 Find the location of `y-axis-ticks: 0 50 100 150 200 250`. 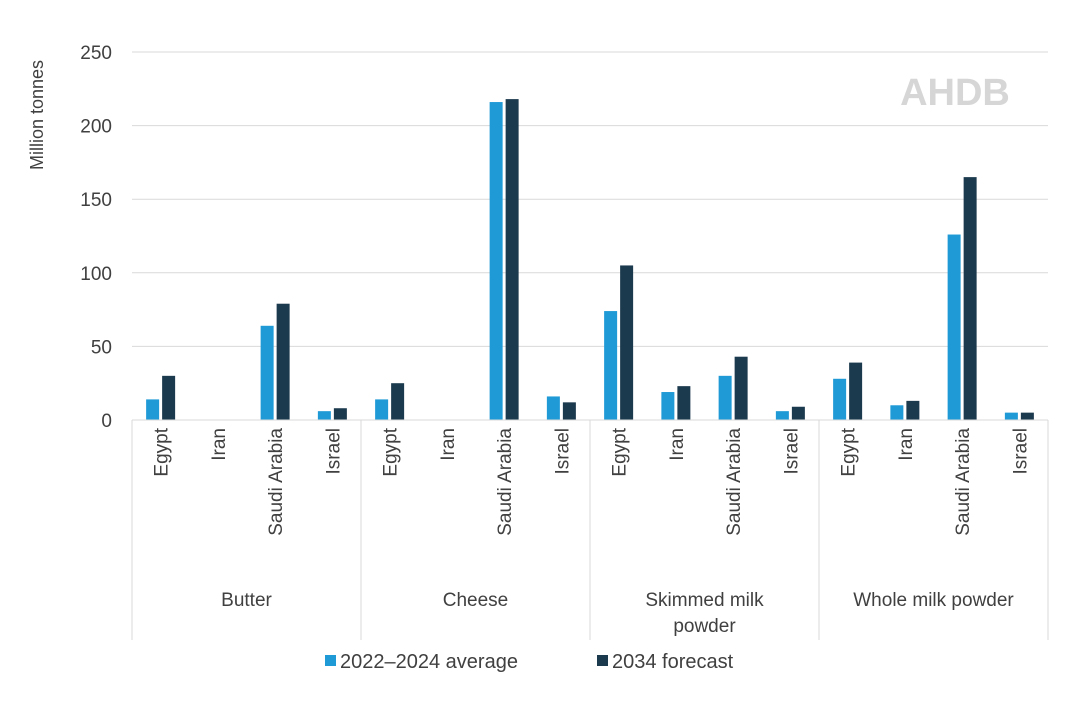

y-axis-ticks: 0 50 100 150 200 250 is located at coordinates (96, 237).